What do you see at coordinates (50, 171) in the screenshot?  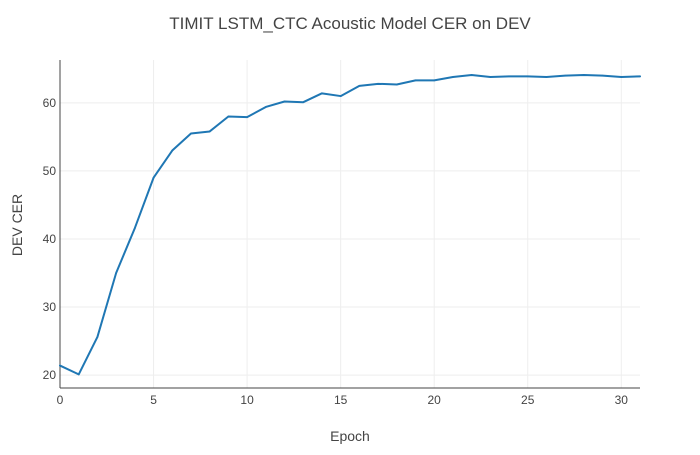 I see `y-tick-label: 50` at bounding box center [50, 171].